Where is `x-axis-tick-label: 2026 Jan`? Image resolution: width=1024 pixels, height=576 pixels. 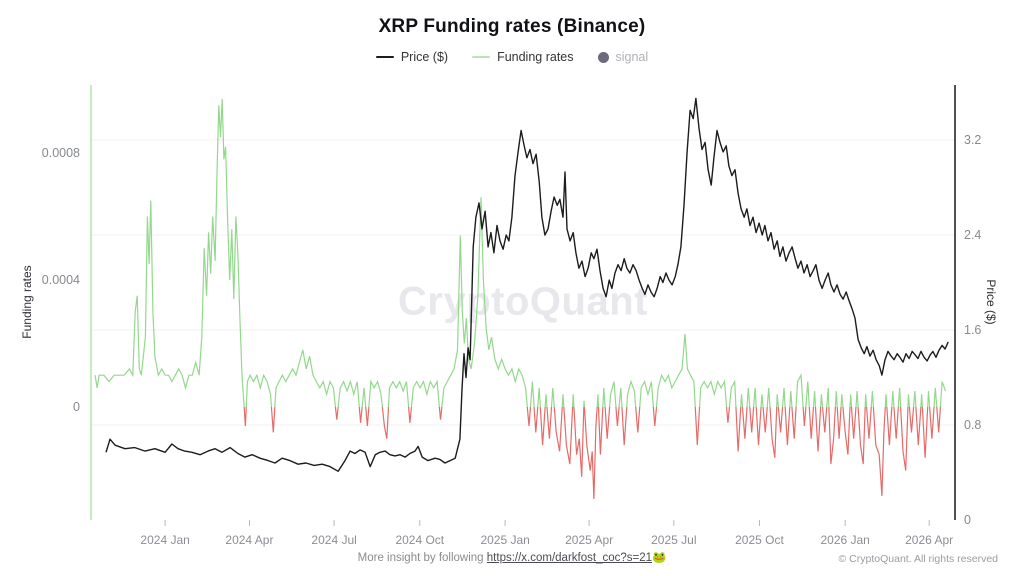 x-axis-tick-label: 2026 Jan is located at coordinates (845, 540).